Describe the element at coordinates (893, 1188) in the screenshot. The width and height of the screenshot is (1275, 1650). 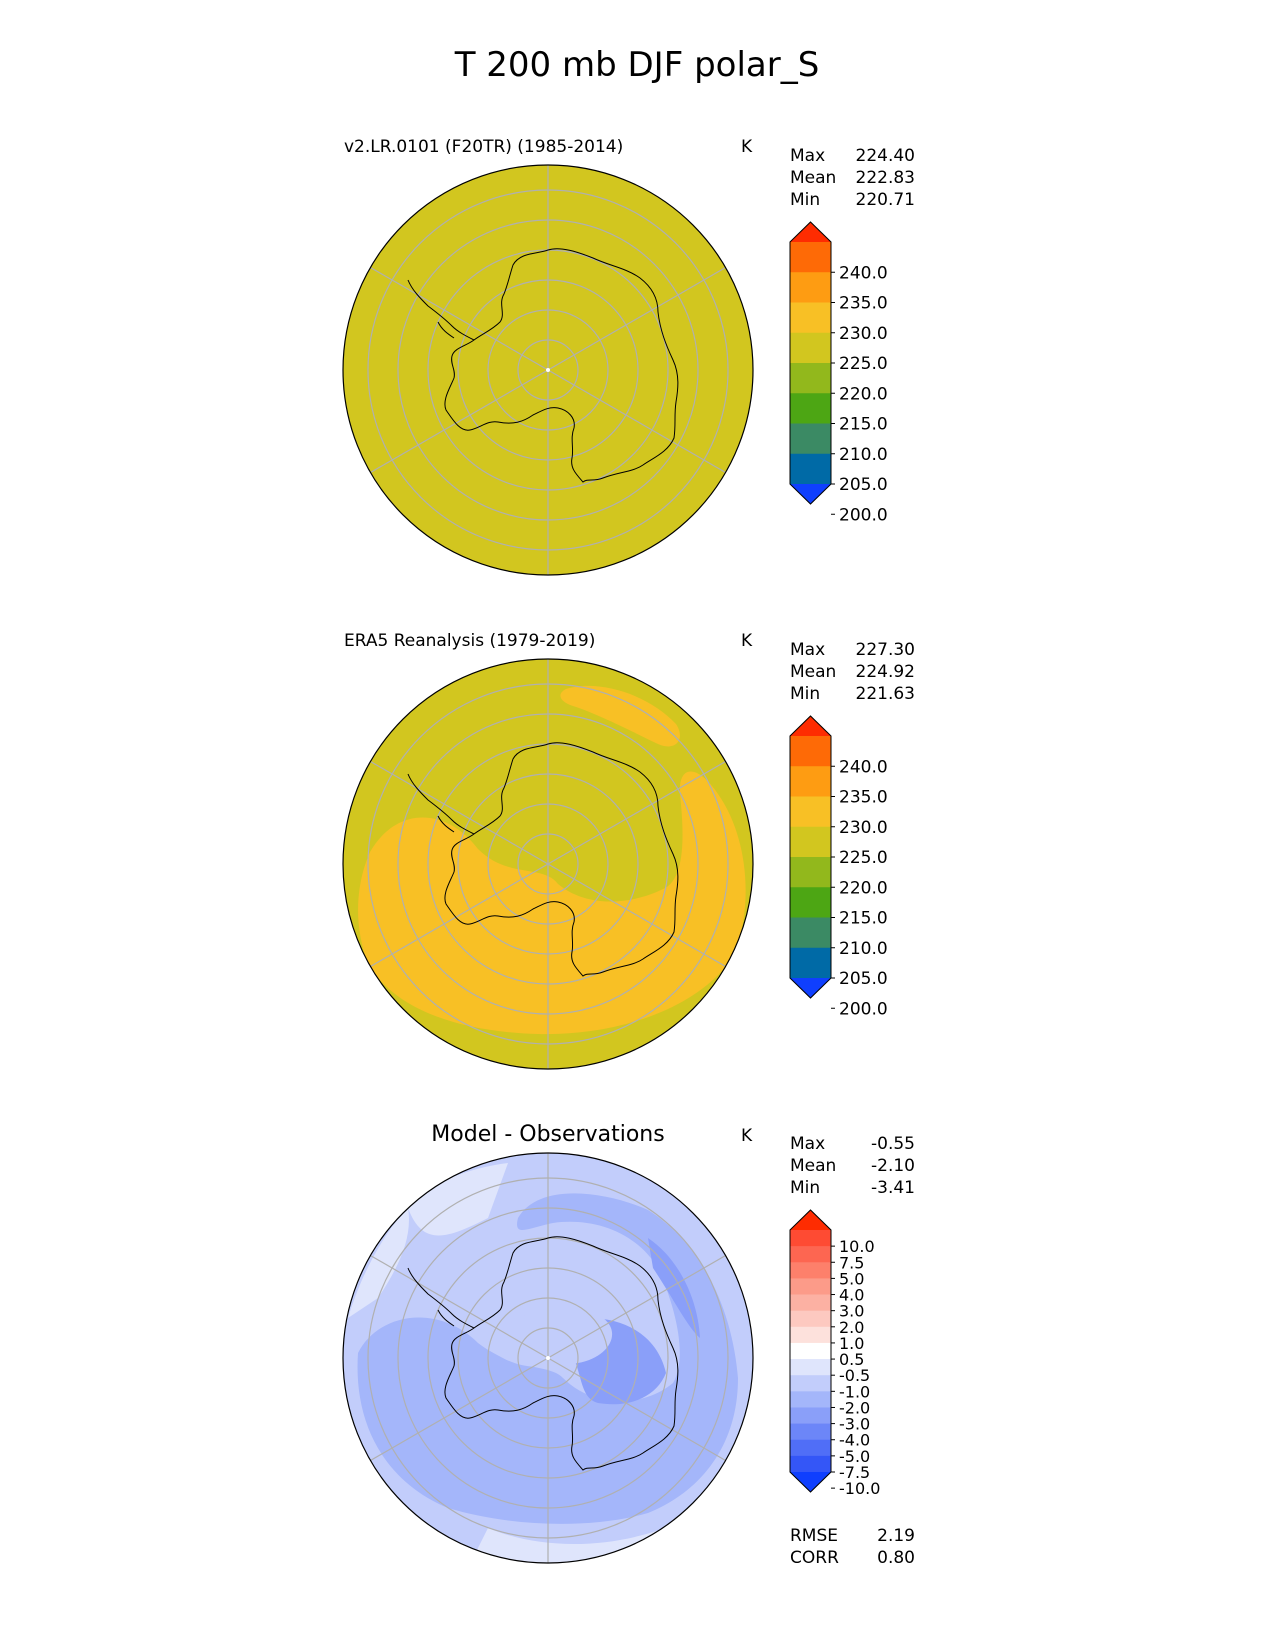
I see `stat-value-min: -3.41` at that location.